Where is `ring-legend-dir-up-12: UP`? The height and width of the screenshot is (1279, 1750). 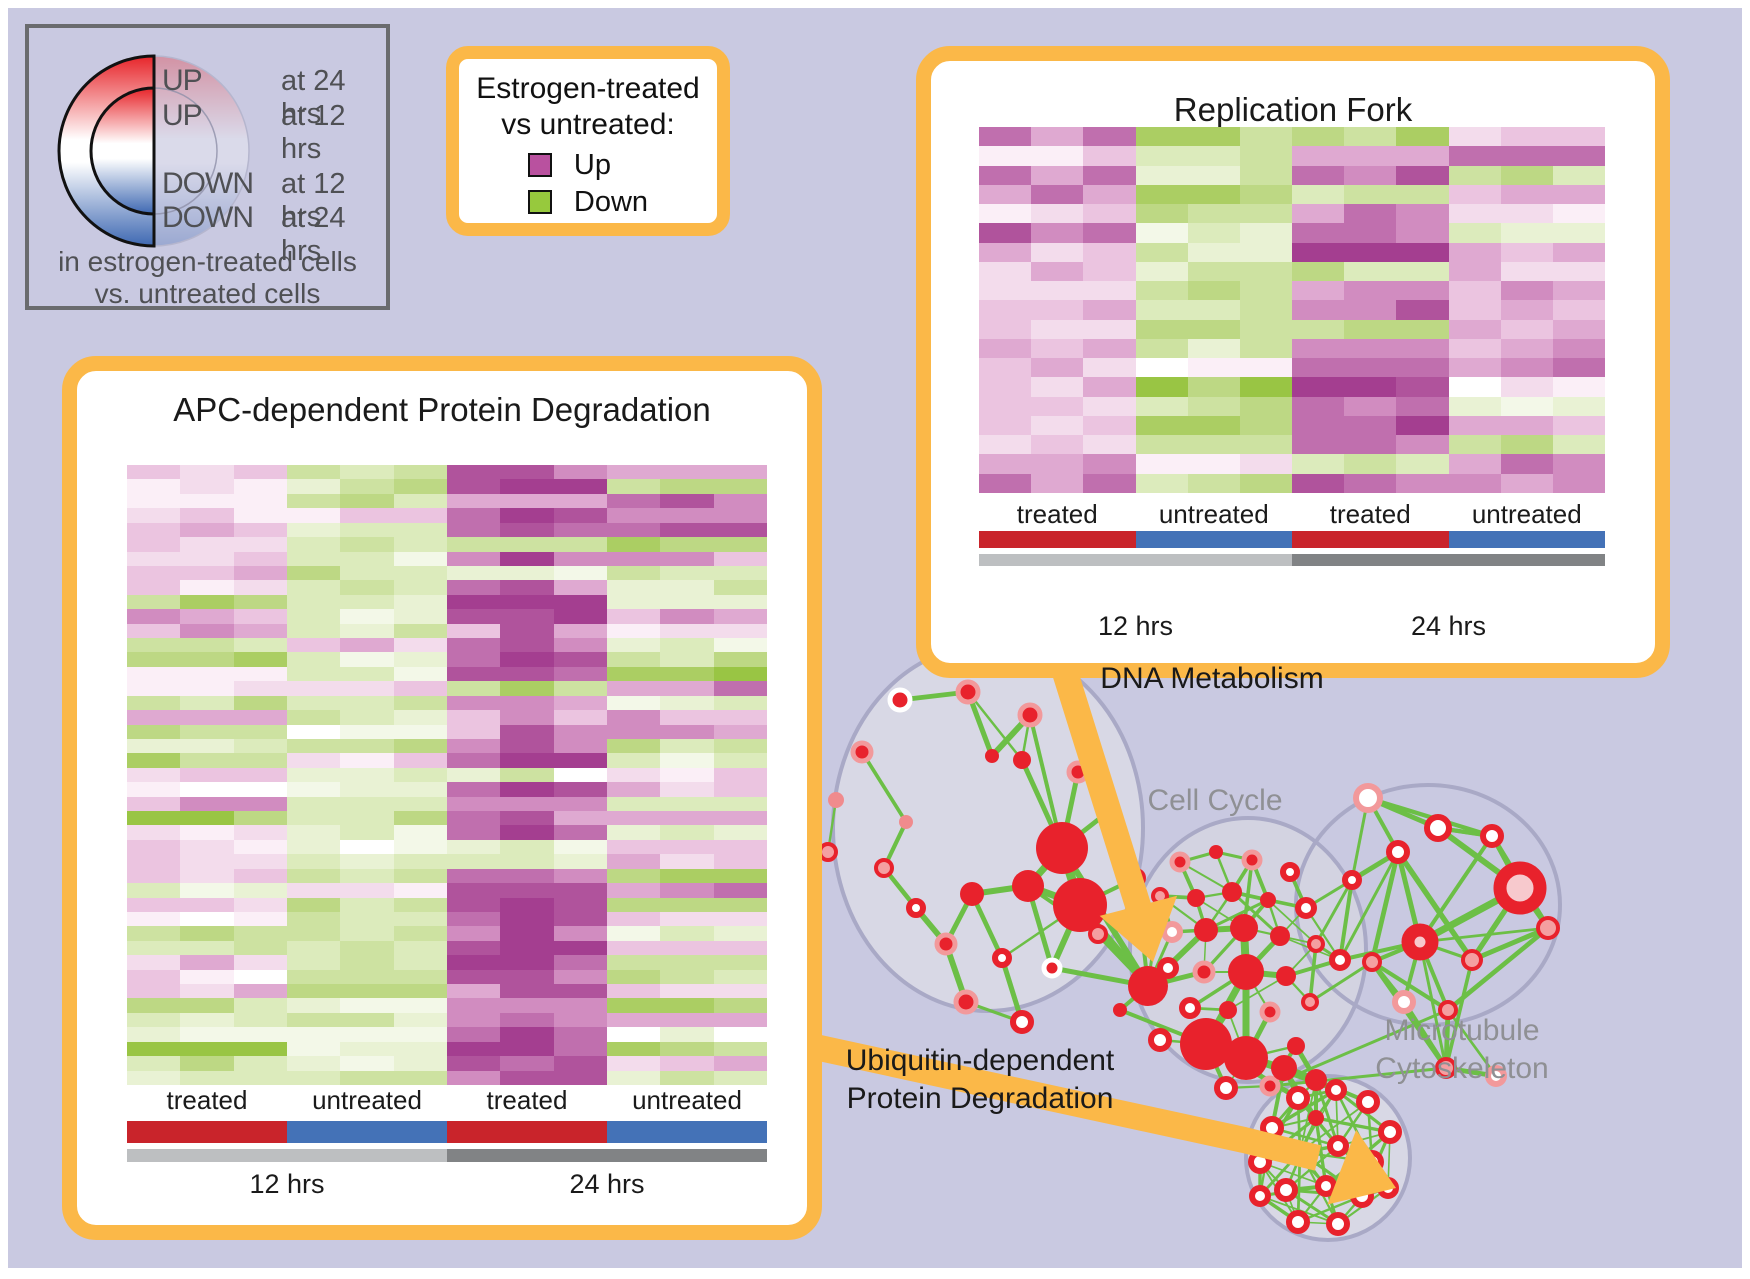
ring-legend-dir-up-12: UP is located at coordinates (182, 115).